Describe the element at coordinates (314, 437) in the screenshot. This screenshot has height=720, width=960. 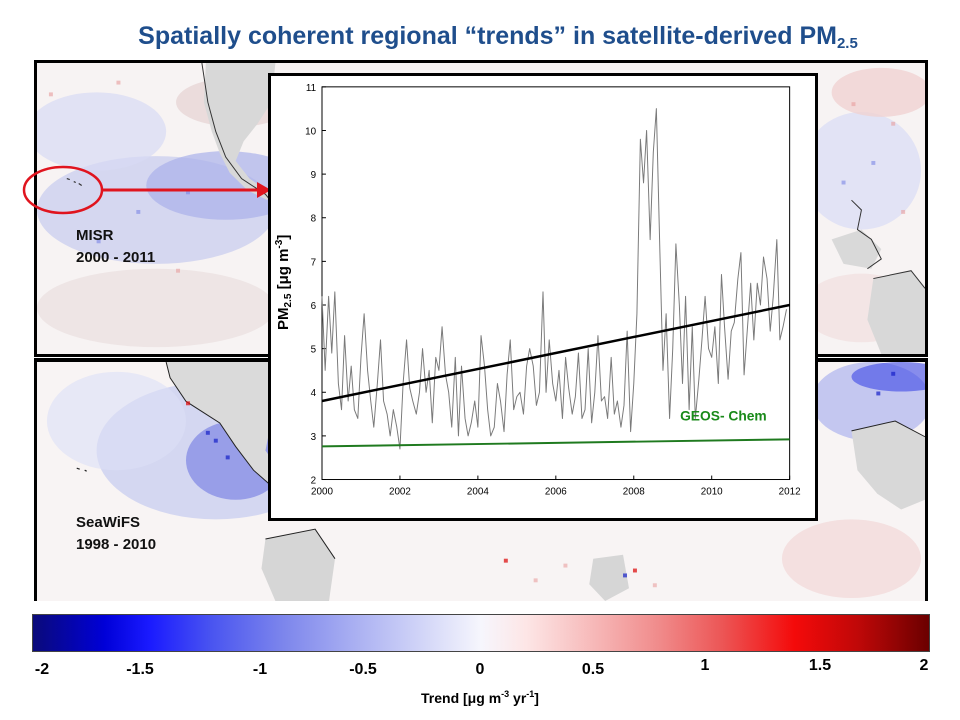
I see `y-tick-label: 3` at that location.